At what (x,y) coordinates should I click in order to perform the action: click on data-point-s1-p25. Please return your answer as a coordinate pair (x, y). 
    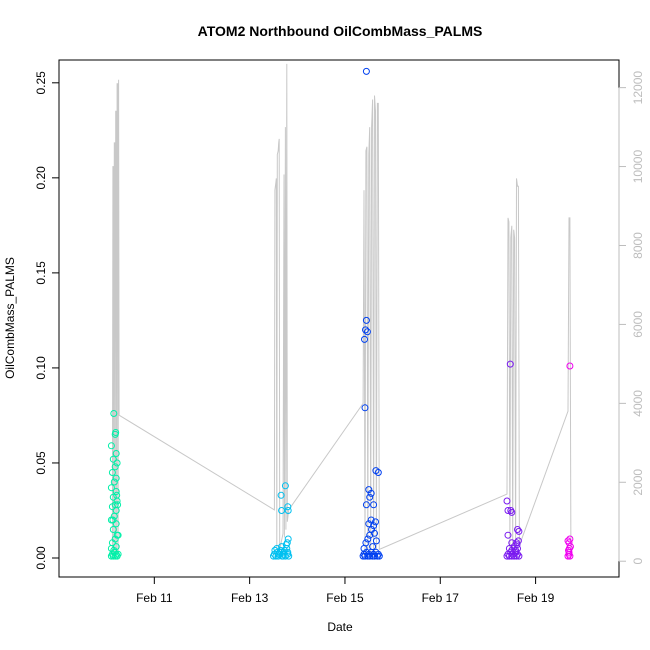
    Looking at the image, I should click on (288, 507).